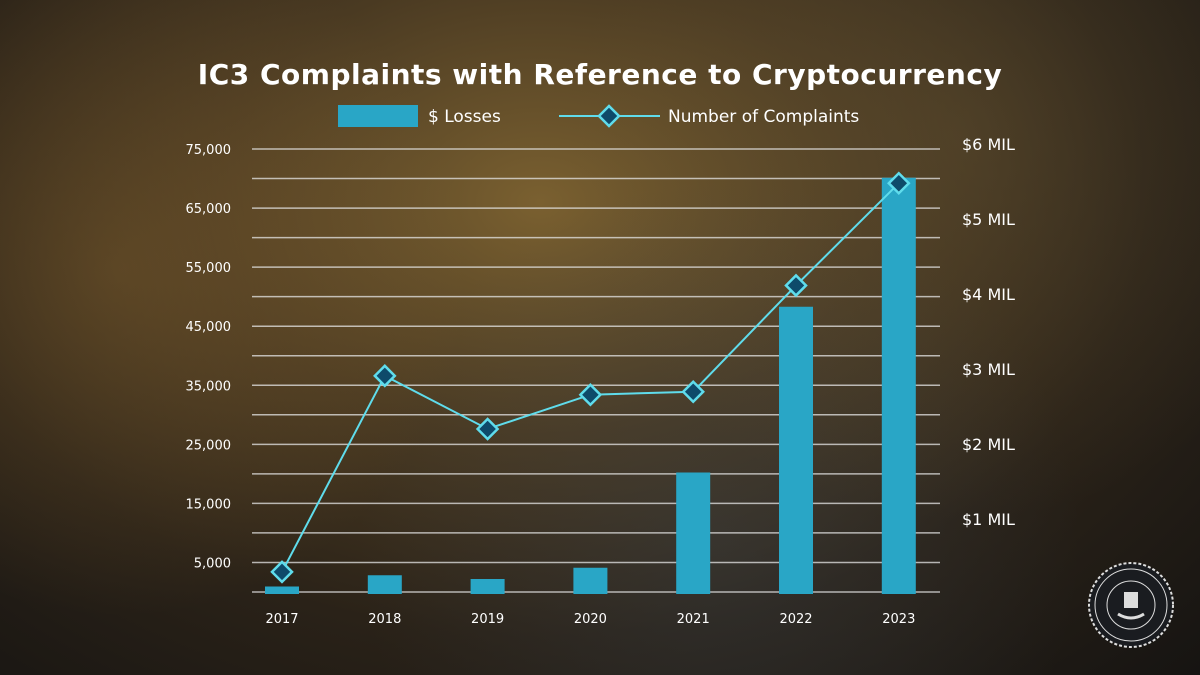  I want to click on right-tick-label: $1 MIL, so click(988, 519).